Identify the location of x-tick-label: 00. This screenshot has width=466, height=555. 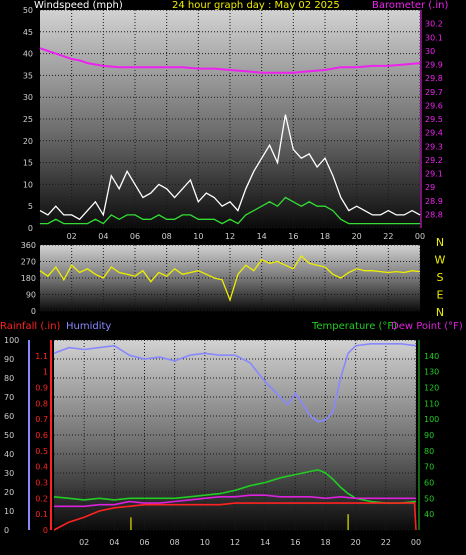
(416, 542).